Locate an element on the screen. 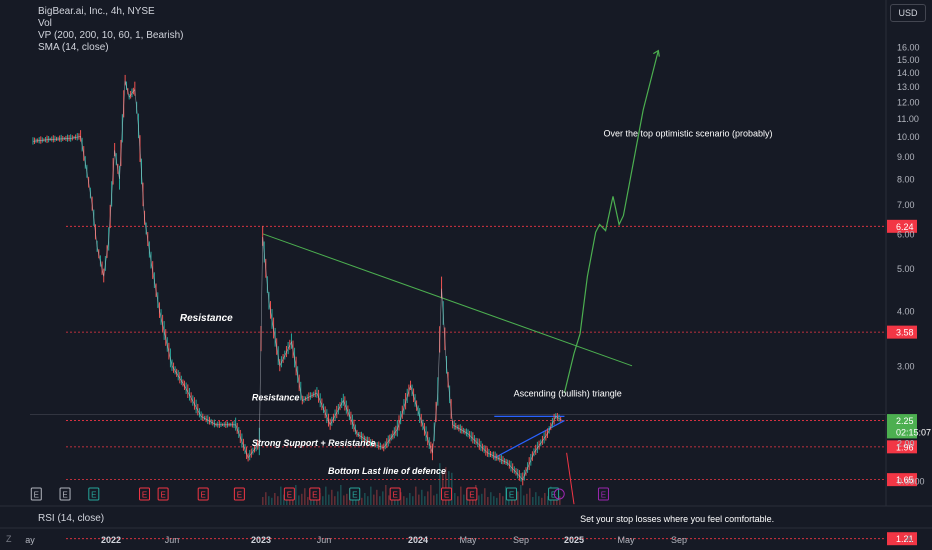  time-tick-label: ay is located at coordinates (30, 540).